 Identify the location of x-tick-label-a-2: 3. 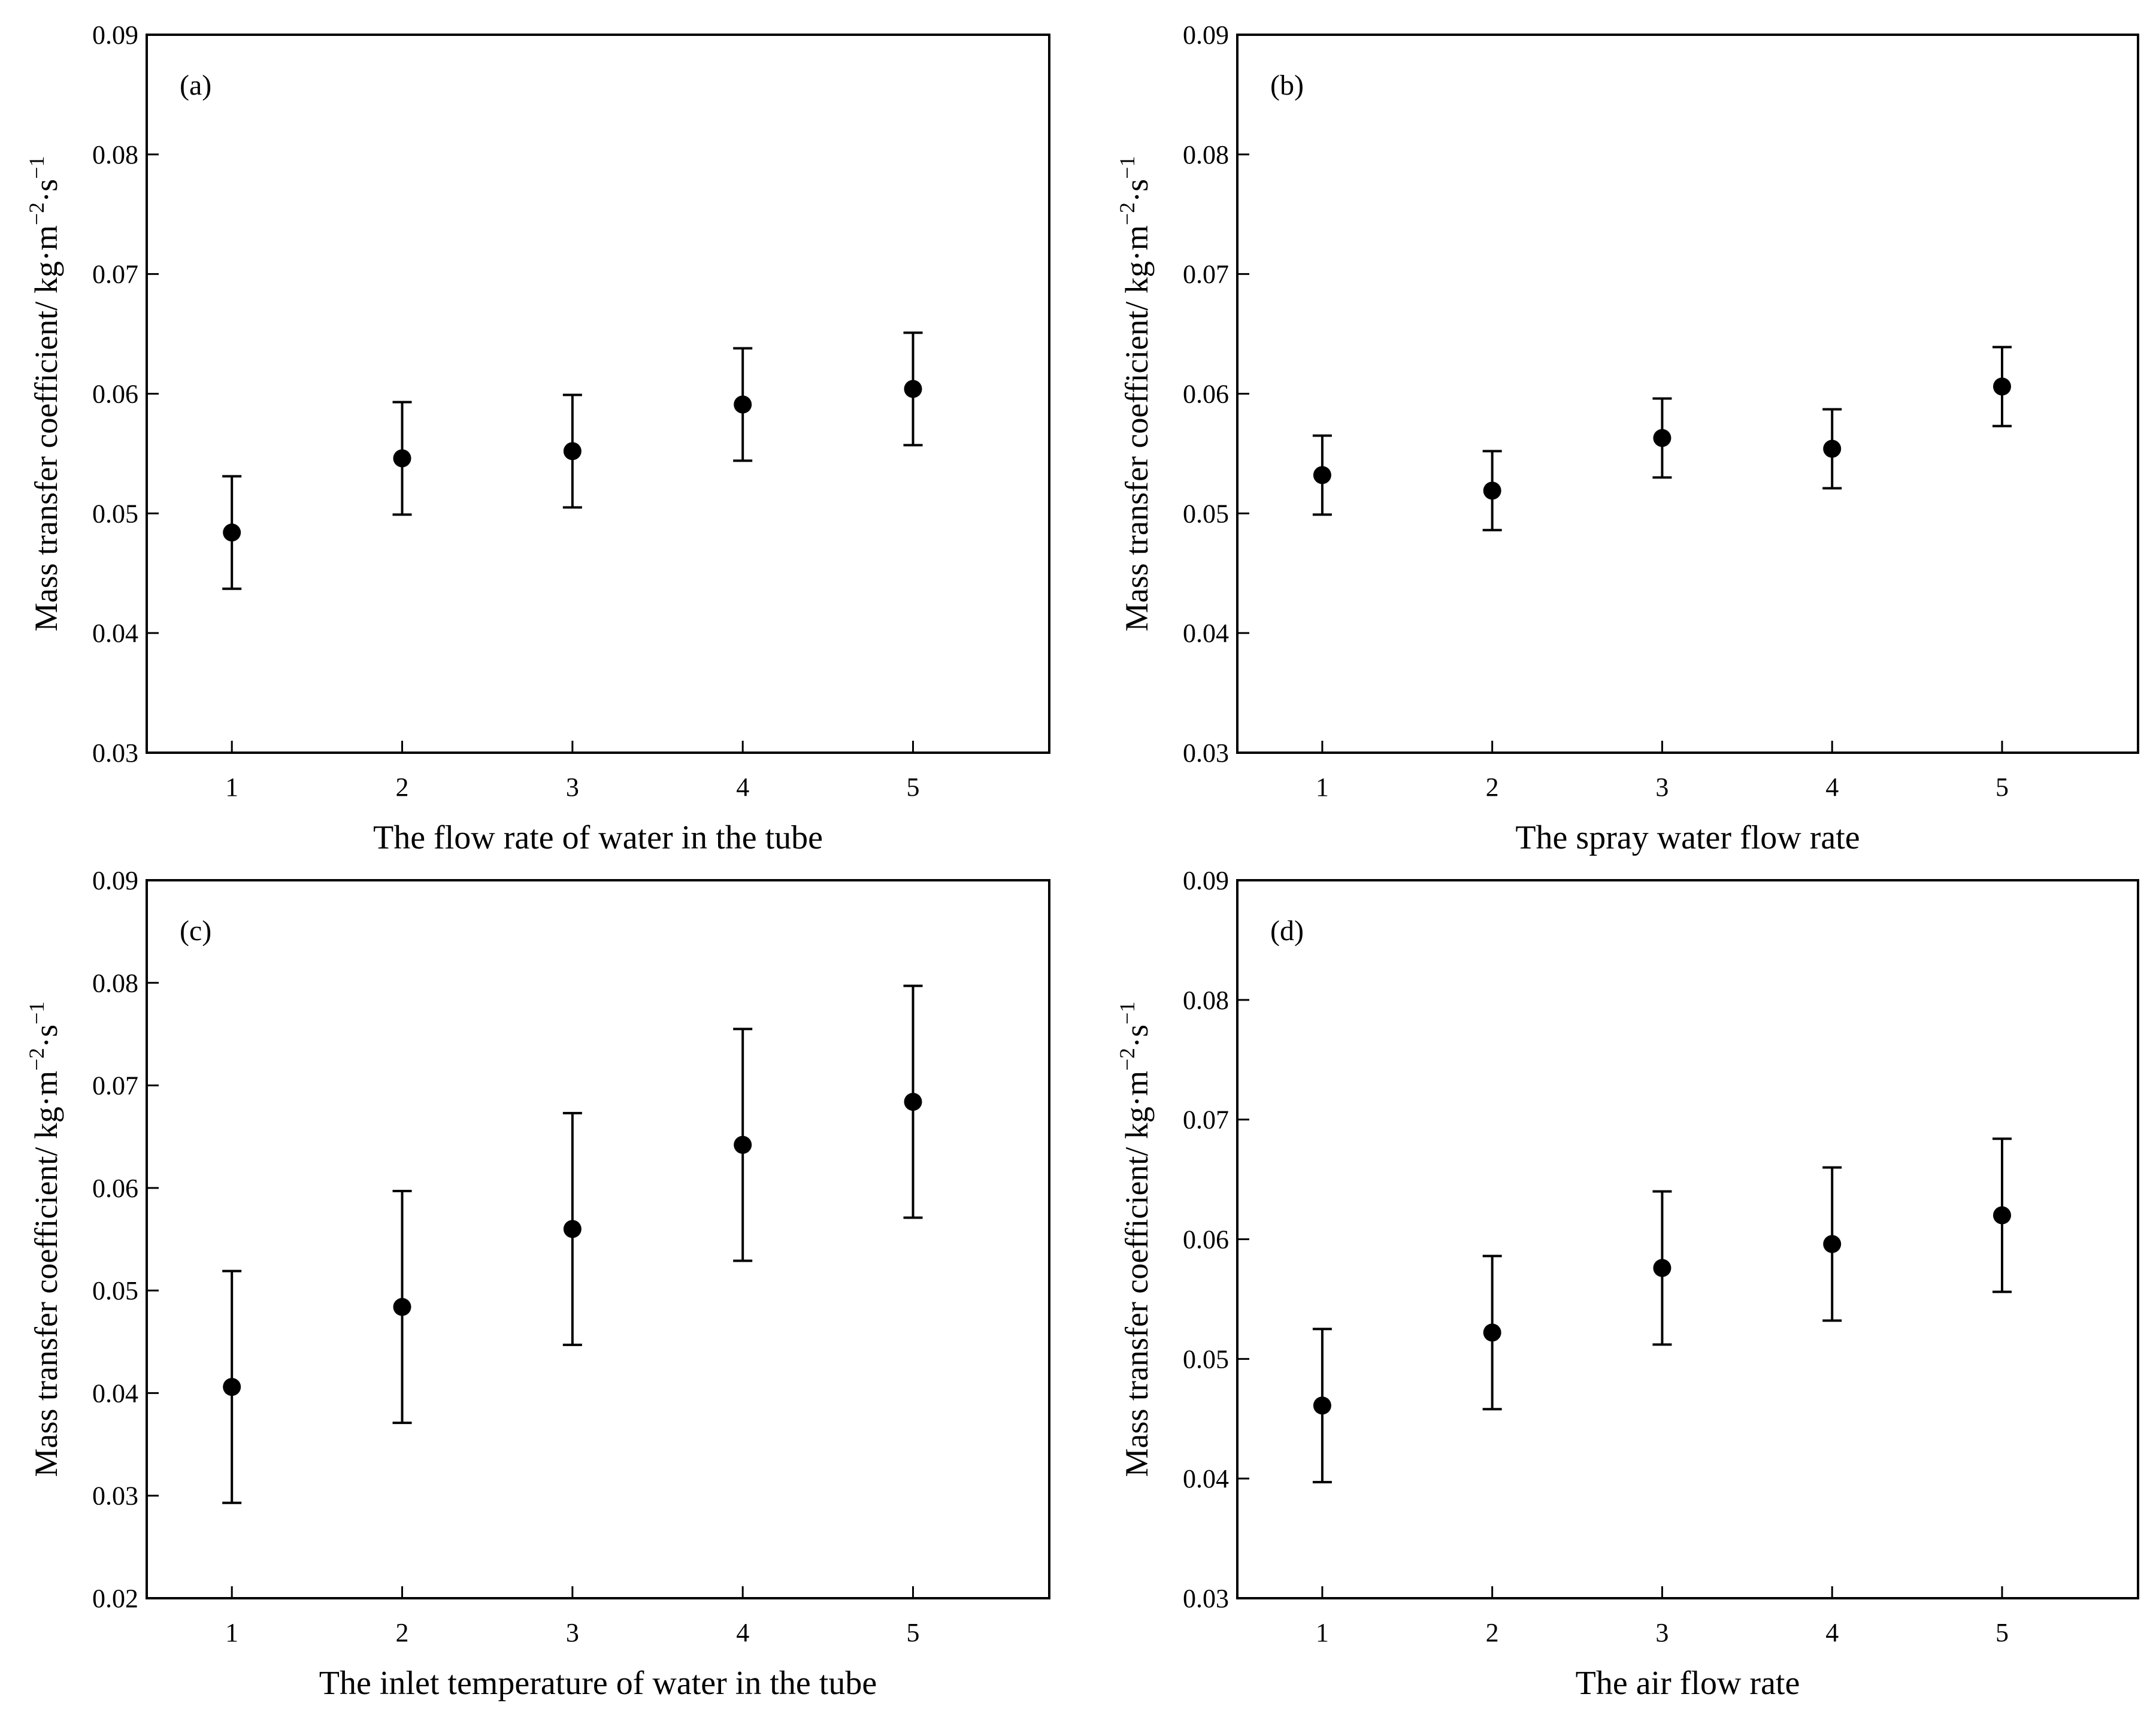
(572, 787).